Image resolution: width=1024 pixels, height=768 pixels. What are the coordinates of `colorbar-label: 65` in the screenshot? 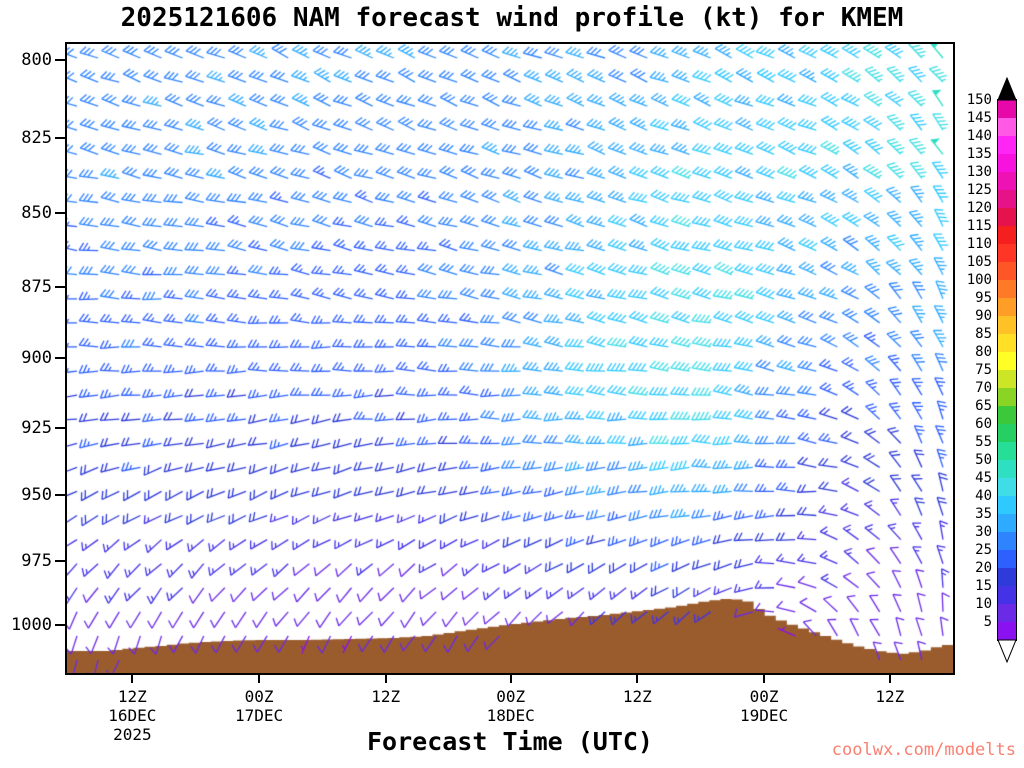 It's located at (983, 406).